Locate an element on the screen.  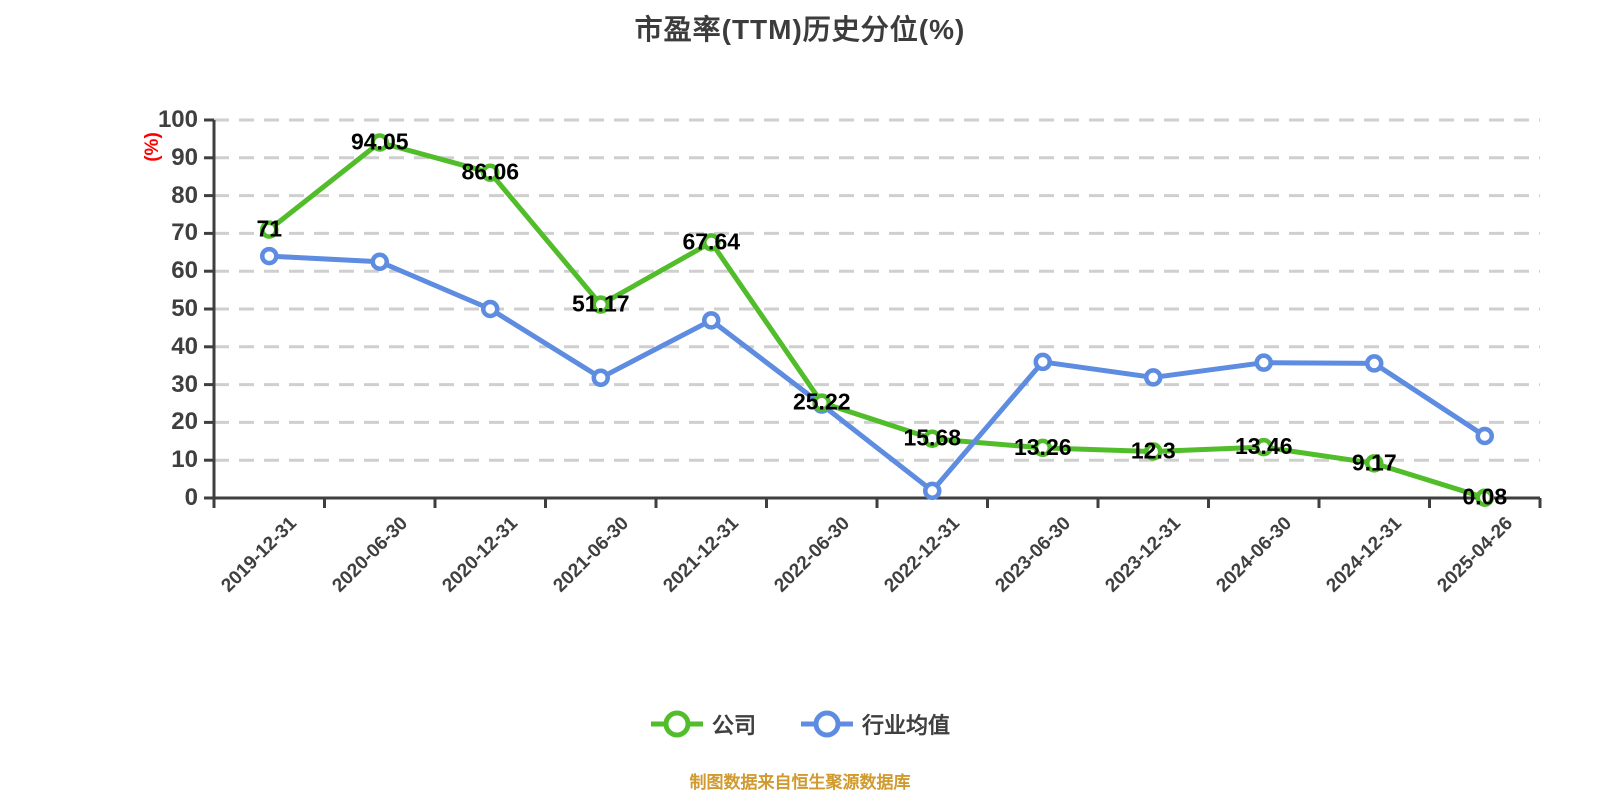
data-point-label: 71 is located at coordinates (269, 229).